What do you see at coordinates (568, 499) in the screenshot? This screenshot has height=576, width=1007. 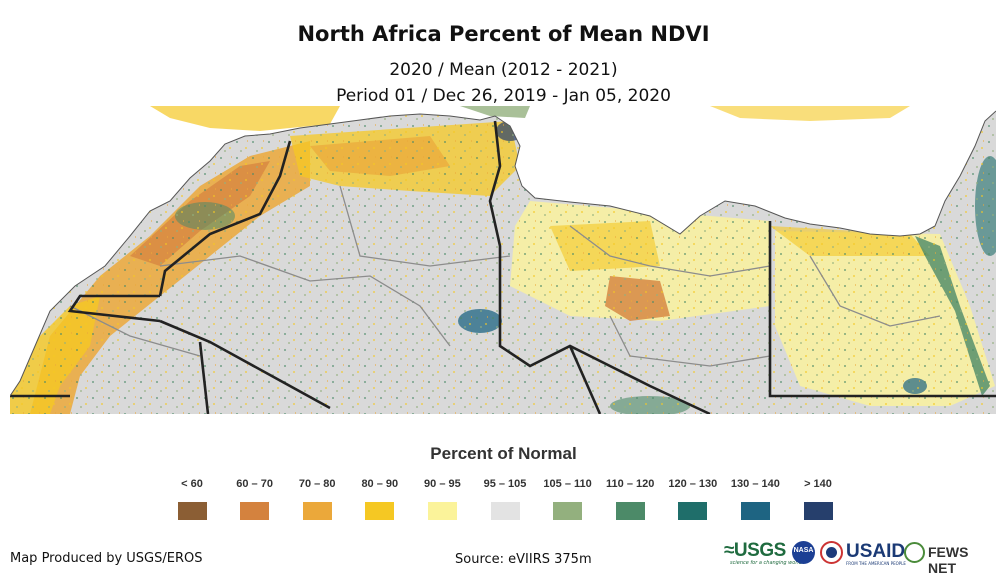 I see `legend-item: 105 – 110` at bounding box center [568, 499].